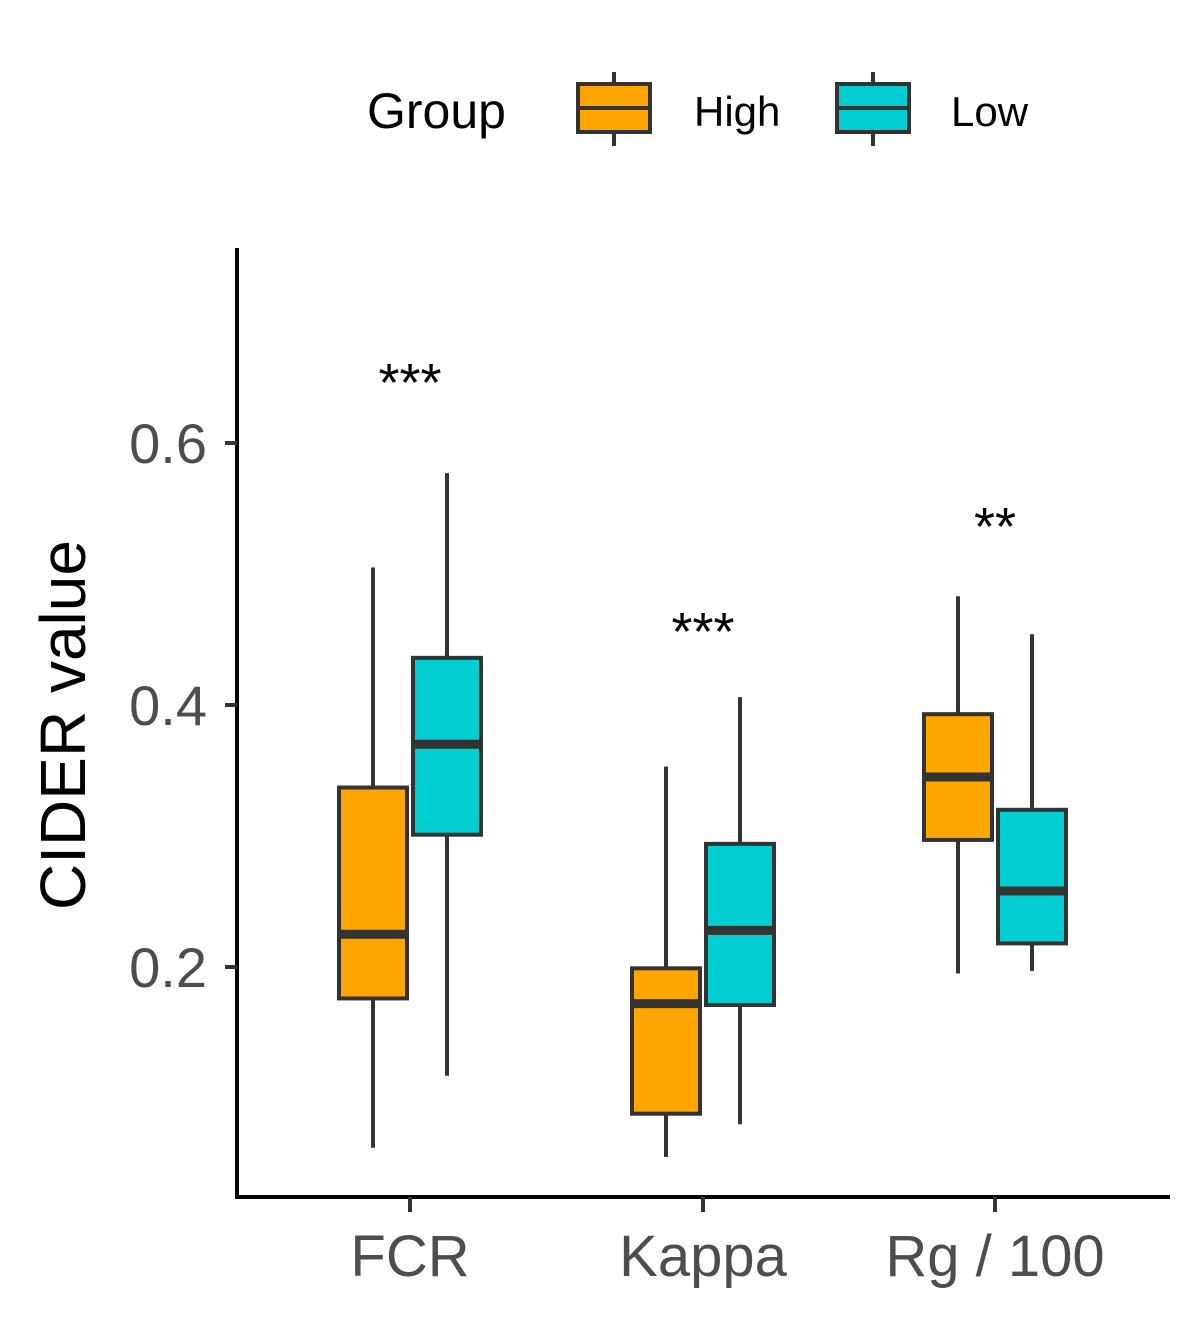 This screenshot has height=1320, width=1200. What do you see at coordinates (614, 109) in the screenshot?
I see `legend-key-high` at bounding box center [614, 109].